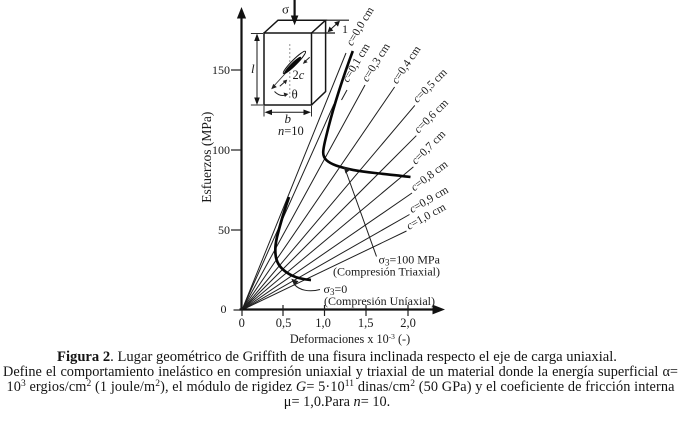 The image size is (681, 421). What do you see at coordinates (284, 323) in the screenshot?
I see `svg-text: 0,5` at bounding box center [284, 323].